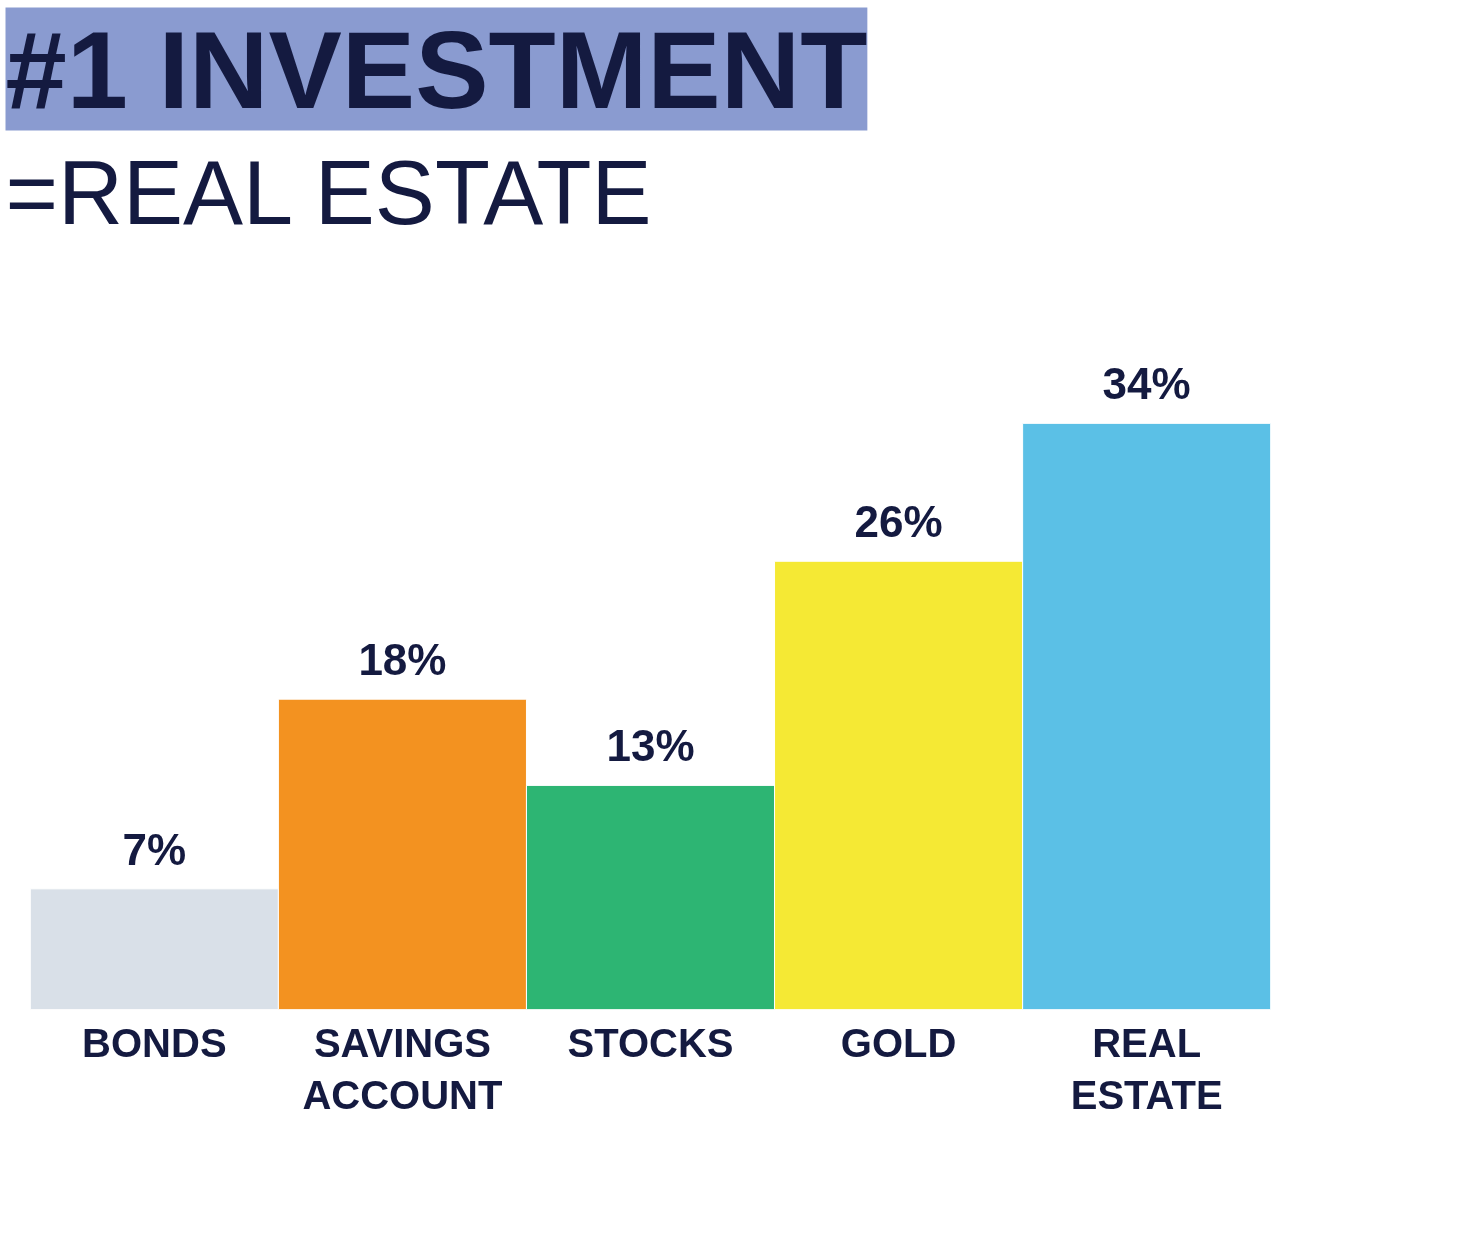 The height and width of the screenshot is (1259, 1462). Describe the element at coordinates (154, 849) in the screenshot. I see `data-label: 7%` at that location.